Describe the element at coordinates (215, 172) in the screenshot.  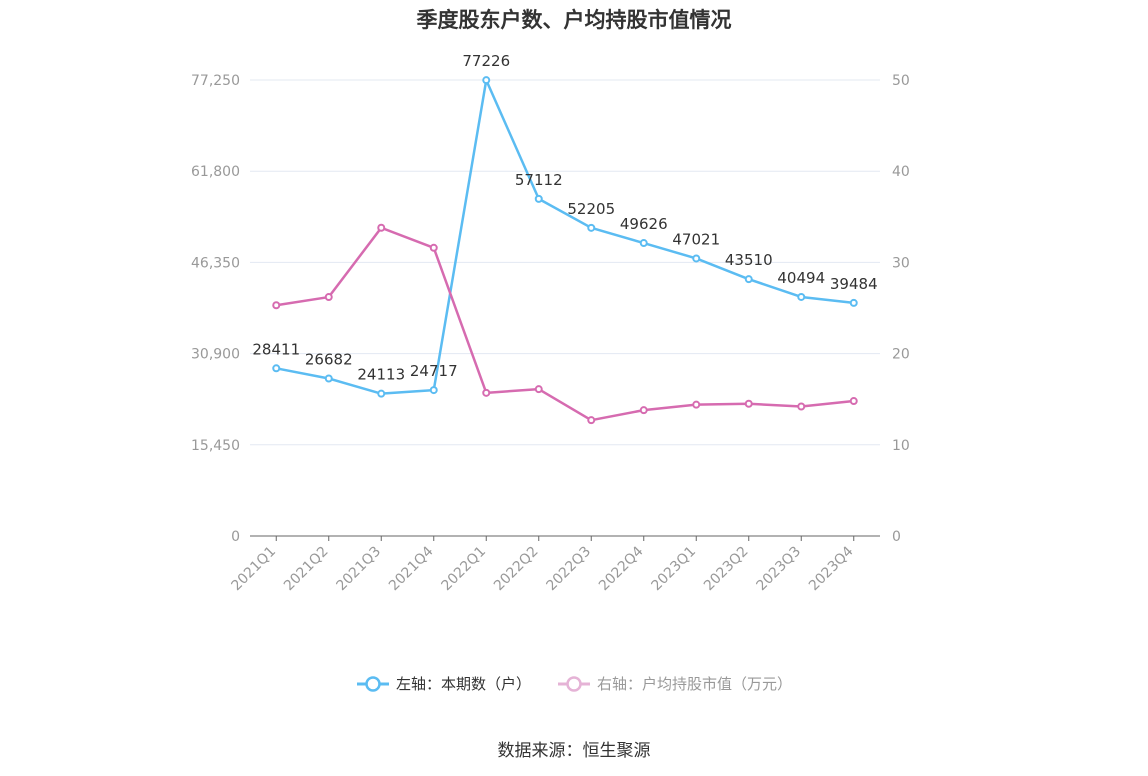
I see `left-axis-tick-label: 61,800` at that location.